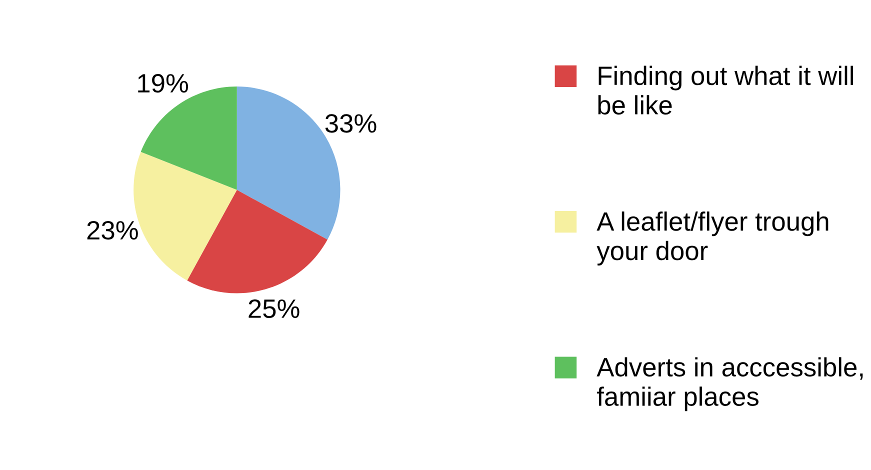 The width and height of the screenshot is (871, 470). Describe the element at coordinates (350, 123) in the screenshot. I see `data-label: 33%` at that location.